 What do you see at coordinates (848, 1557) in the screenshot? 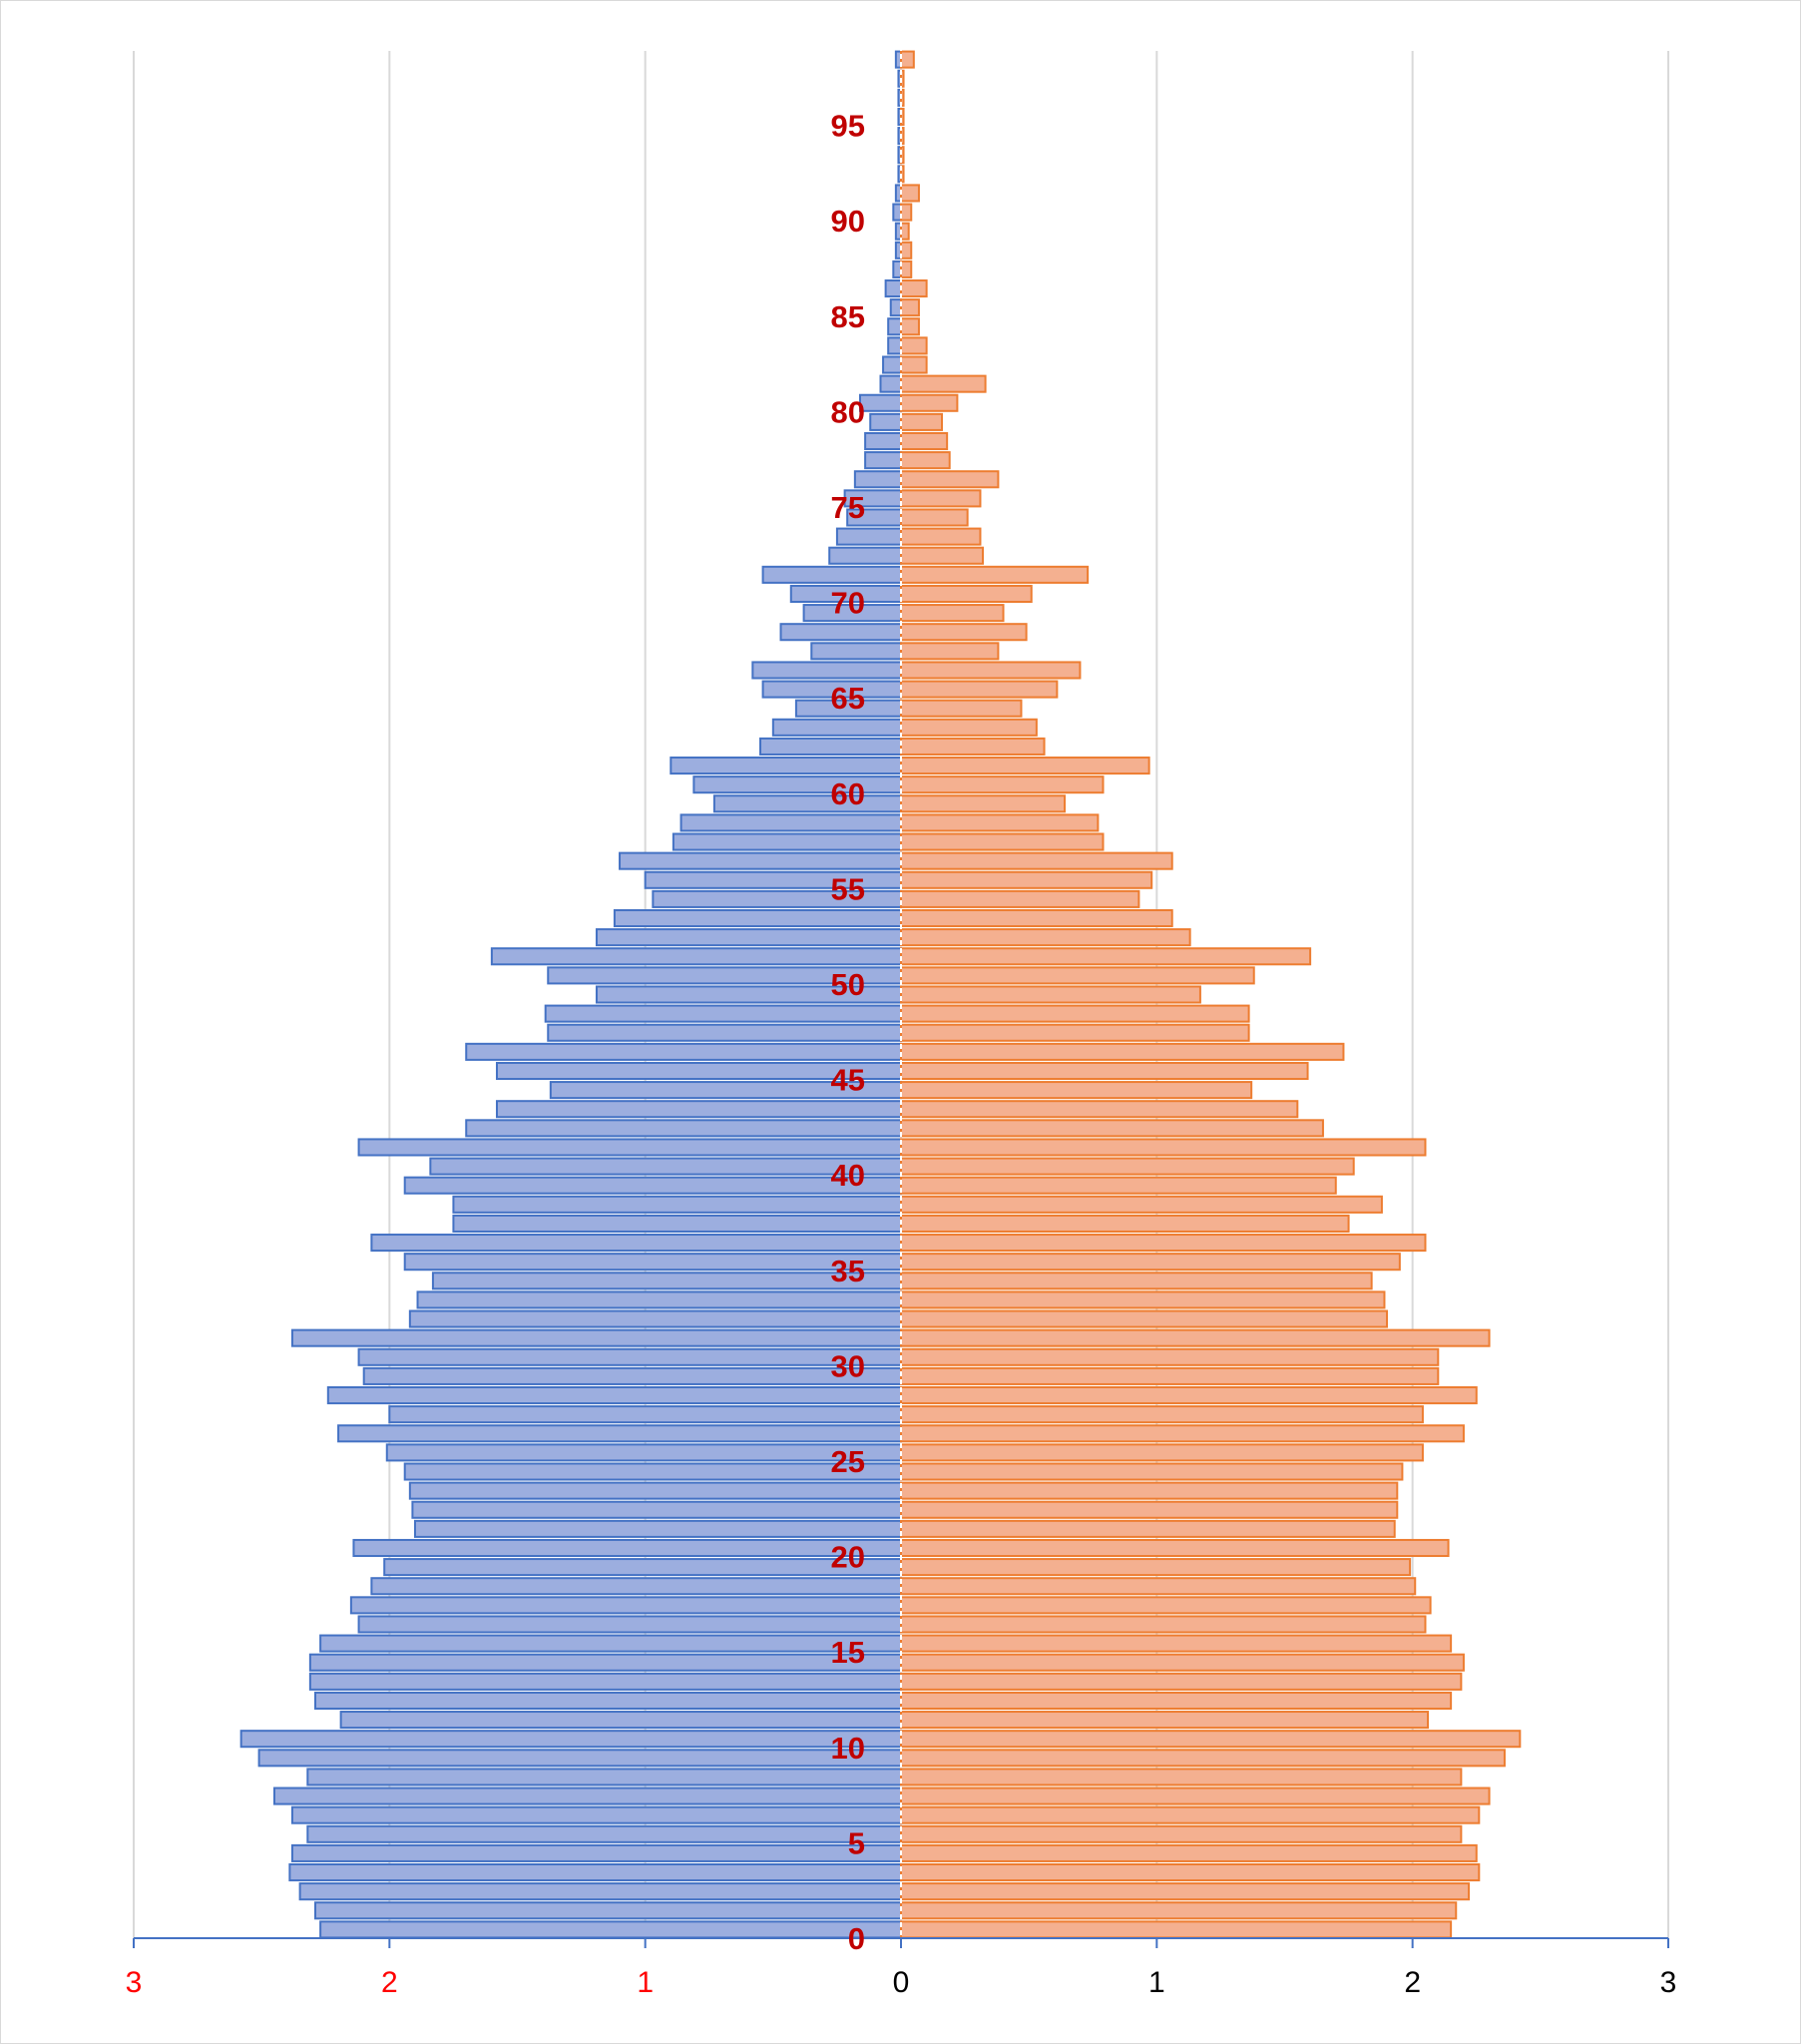
I see `age-label: 20` at bounding box center [848, 1557].